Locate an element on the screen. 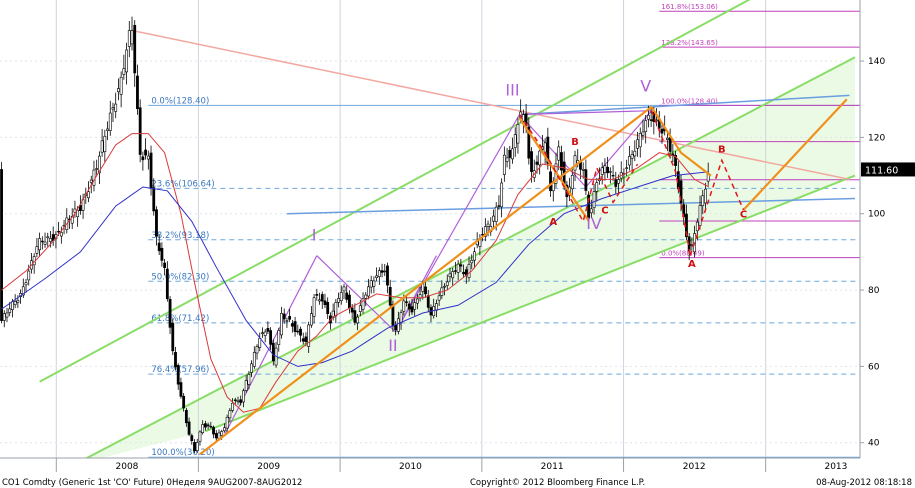 The height and width of the screenshot is (488, 915). red-dashed-waves is located at coordinates (631, 183).